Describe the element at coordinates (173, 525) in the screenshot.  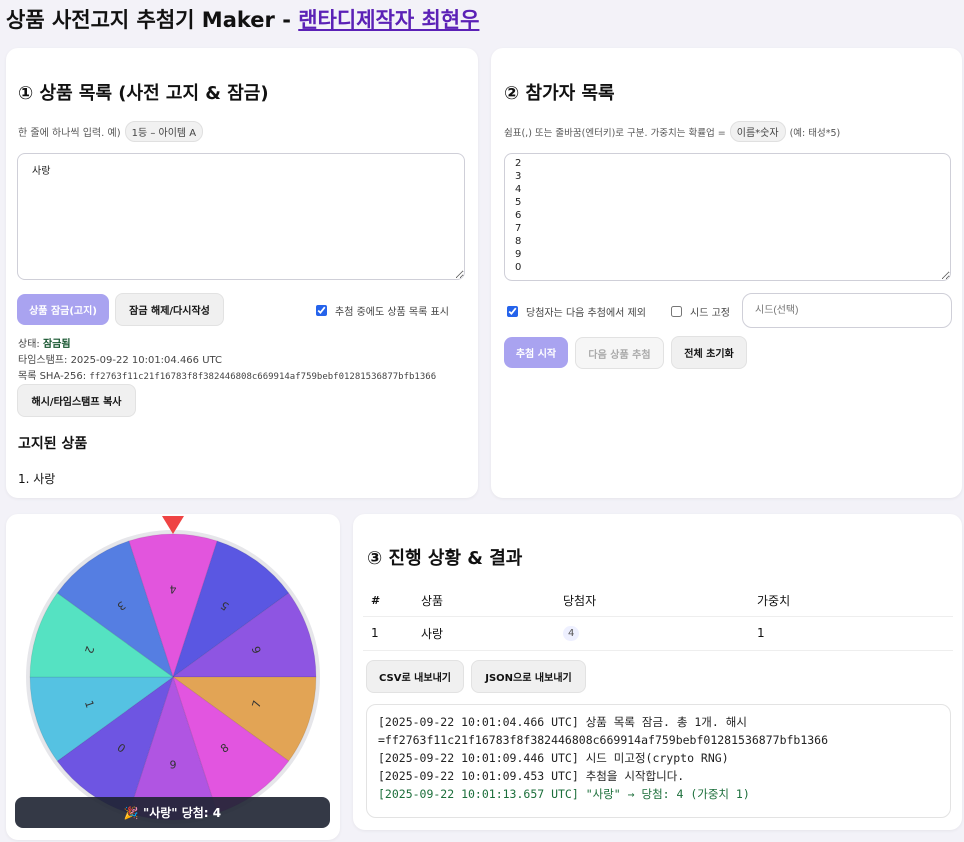
I see `pointer-icon` at that location.